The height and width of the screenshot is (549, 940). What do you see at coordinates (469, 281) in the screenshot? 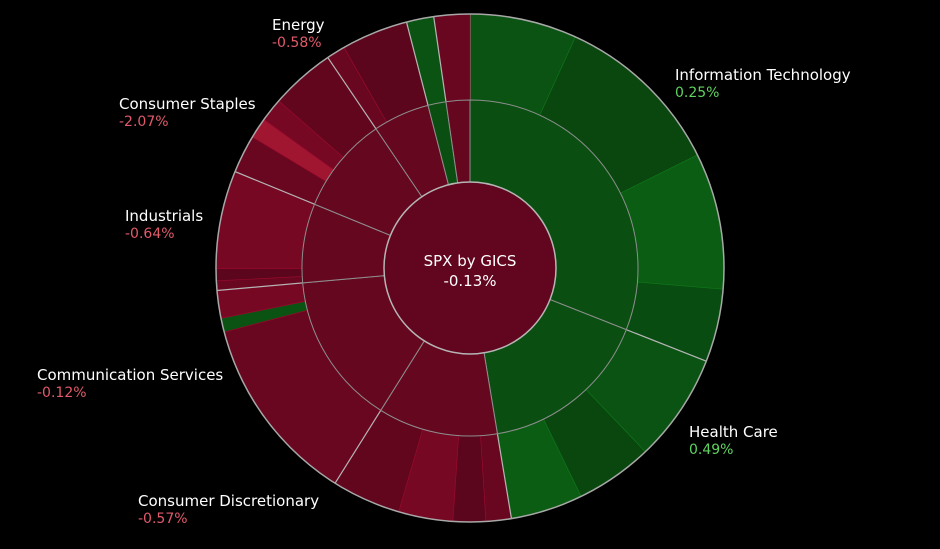
I see `center-value: -0.13%` at bounding box center [469, 281].